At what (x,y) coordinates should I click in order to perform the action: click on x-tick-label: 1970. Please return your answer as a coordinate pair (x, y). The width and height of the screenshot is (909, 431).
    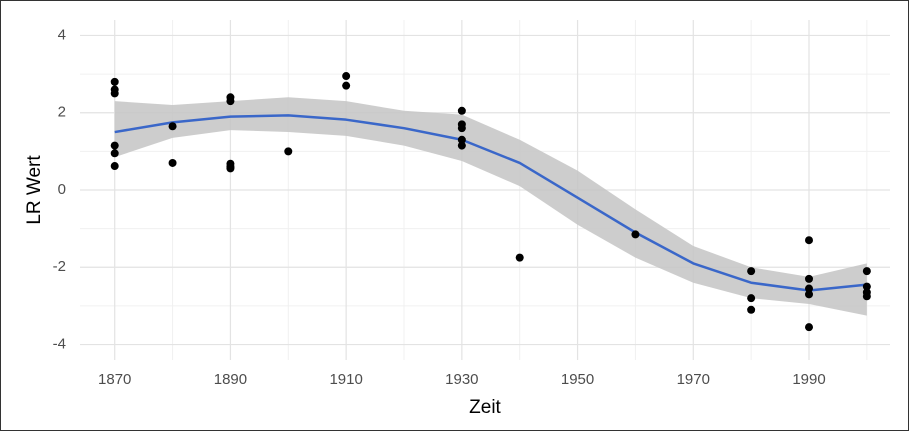
    Looking at the image, I should click on (693, 379).